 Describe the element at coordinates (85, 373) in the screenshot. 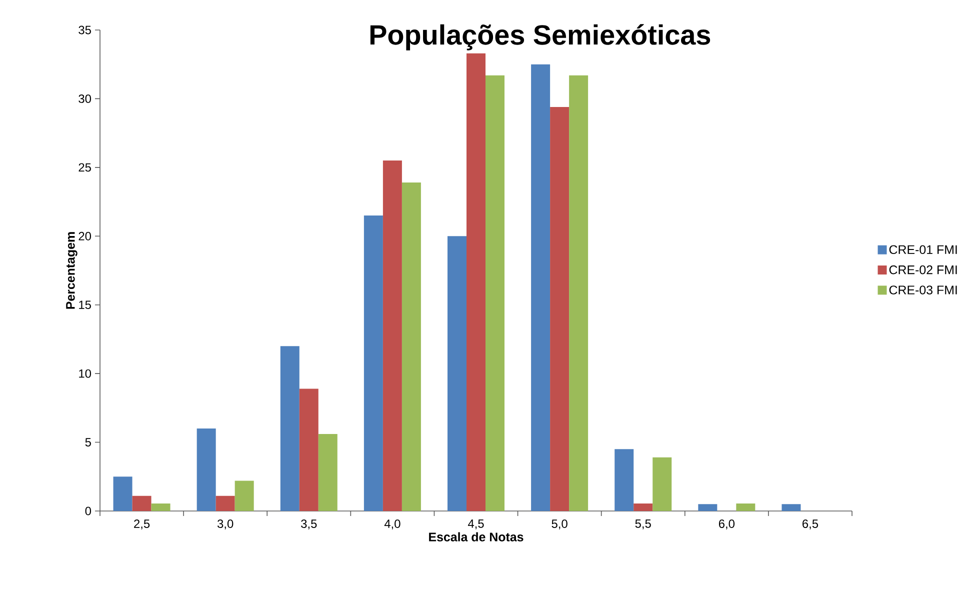

I see `y-tick-label: 10` at that location.